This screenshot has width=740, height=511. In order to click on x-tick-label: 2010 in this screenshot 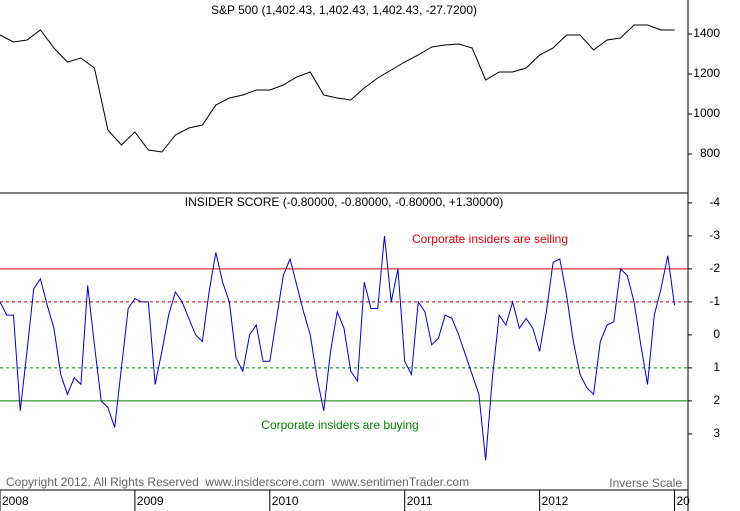, I will do `click(285, 501)`.